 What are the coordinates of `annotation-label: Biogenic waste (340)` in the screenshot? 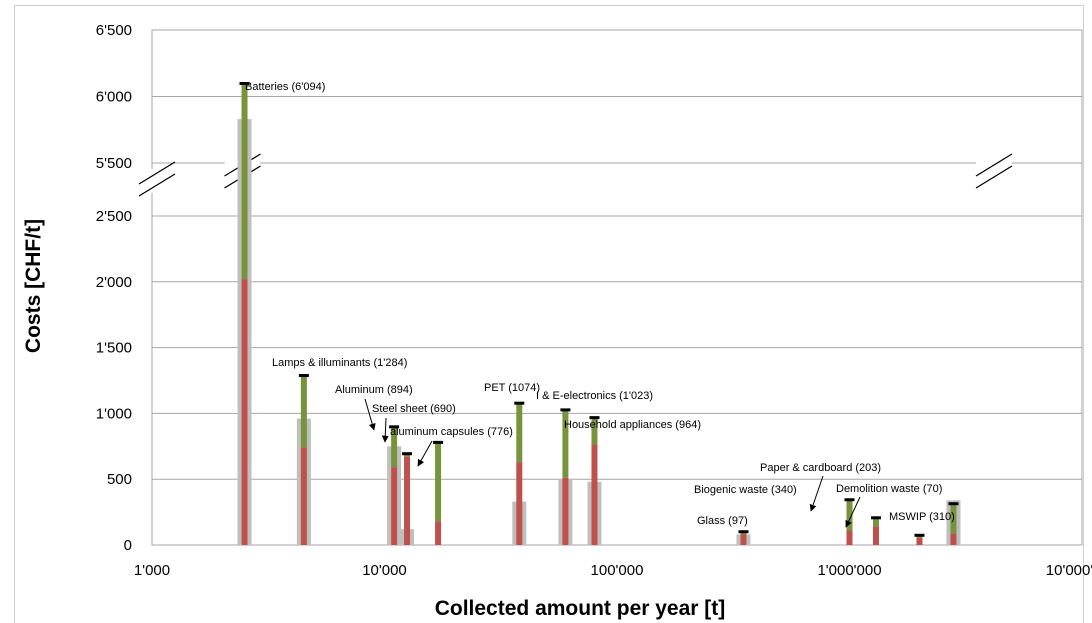 It's located at (745, 490).